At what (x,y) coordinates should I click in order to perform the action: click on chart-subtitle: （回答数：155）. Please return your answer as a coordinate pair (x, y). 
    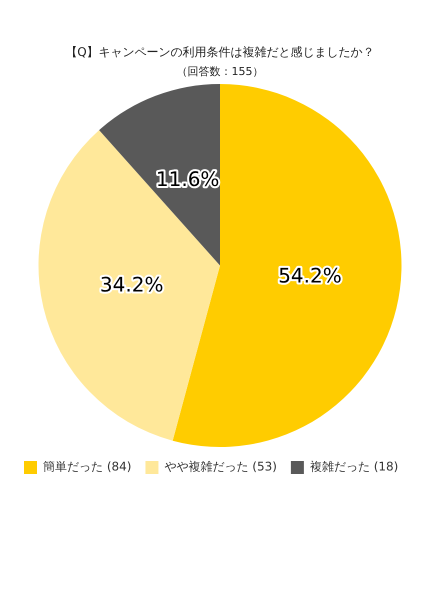
    Looking at the image, I should click on (220, 71).